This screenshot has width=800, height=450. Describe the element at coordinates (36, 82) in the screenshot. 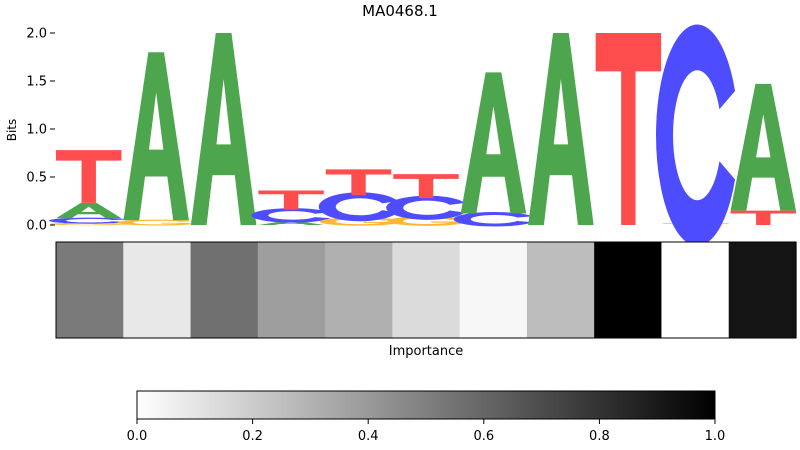

I see `y-tick-label: 1.5` at that location.